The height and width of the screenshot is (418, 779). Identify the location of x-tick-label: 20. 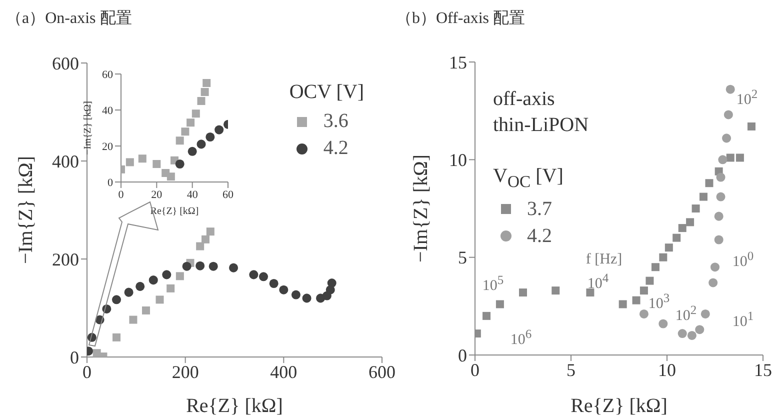
(157, 194).